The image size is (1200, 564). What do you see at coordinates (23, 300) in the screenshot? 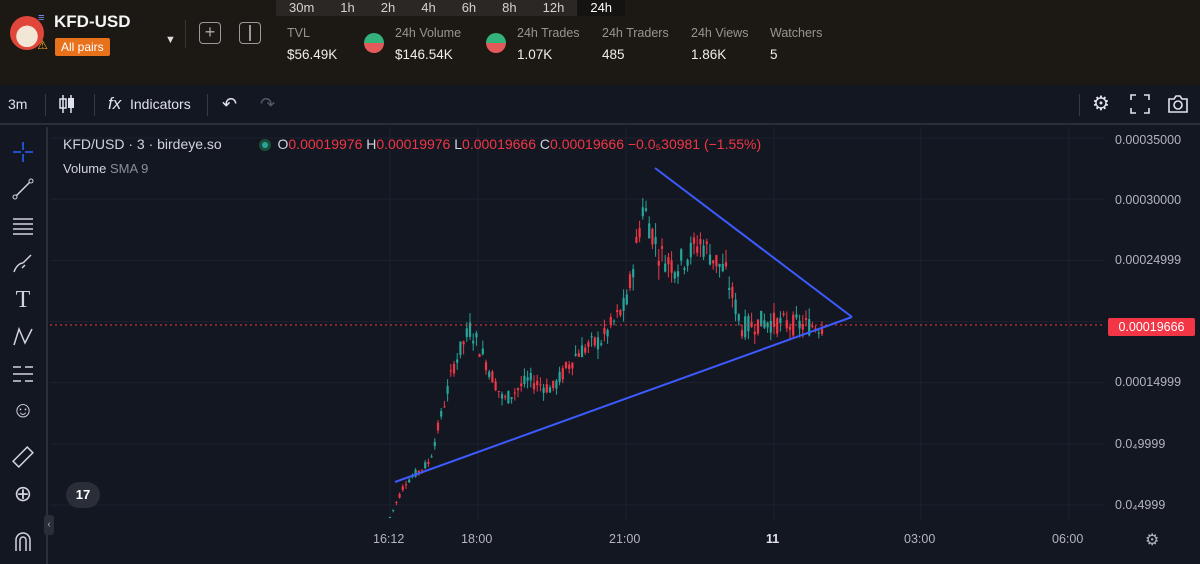
I see `text-tool-icon: T` at bounding box center [23, 300].